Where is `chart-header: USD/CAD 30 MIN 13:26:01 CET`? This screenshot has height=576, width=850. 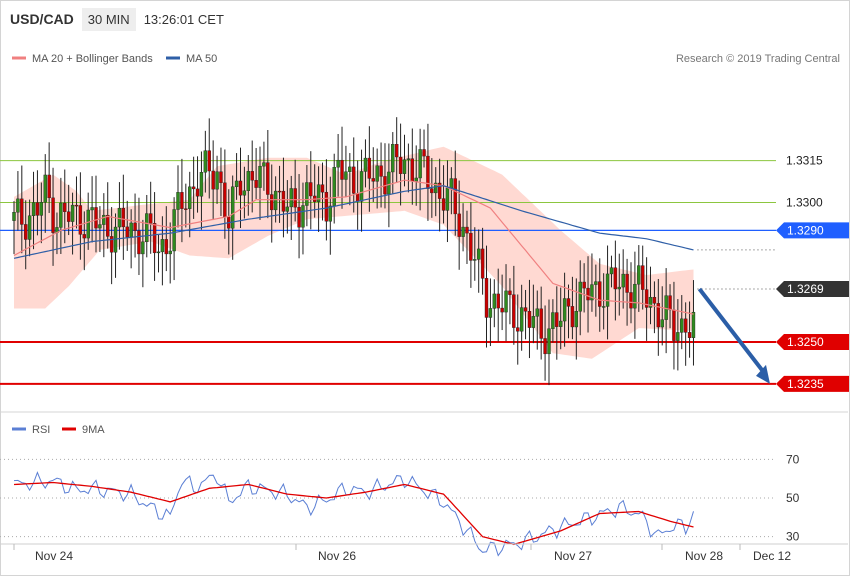
chart-header: USD/CAD 30 MIN 13:26:01 CET is located at coordinates (117, 19).